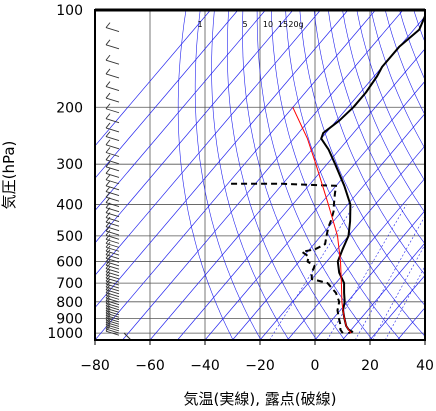 The width and height of the screenshot is (436, 411). Describe the element at coordinates (260, 366) in the screenshot. I see `x-tick-label: −20` at that location.